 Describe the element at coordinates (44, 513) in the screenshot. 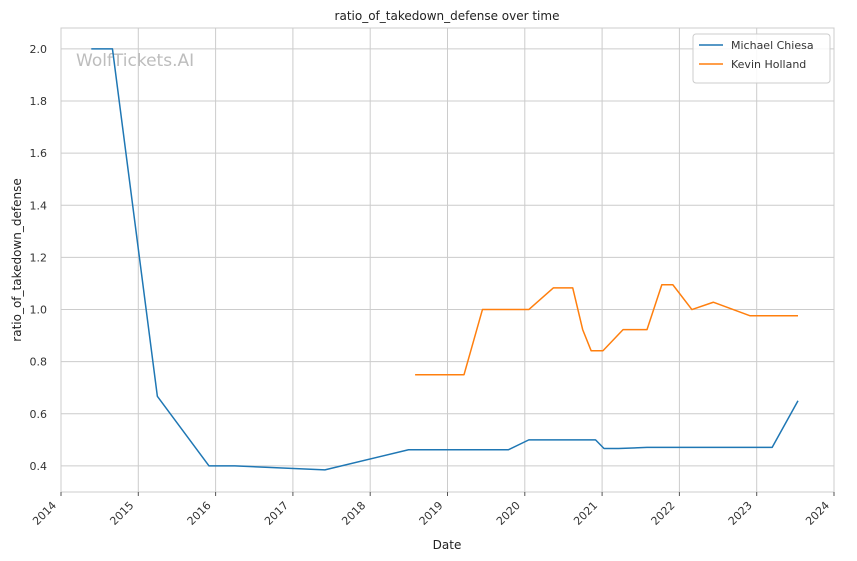

I see `x-tick-label: 2014` at that location.